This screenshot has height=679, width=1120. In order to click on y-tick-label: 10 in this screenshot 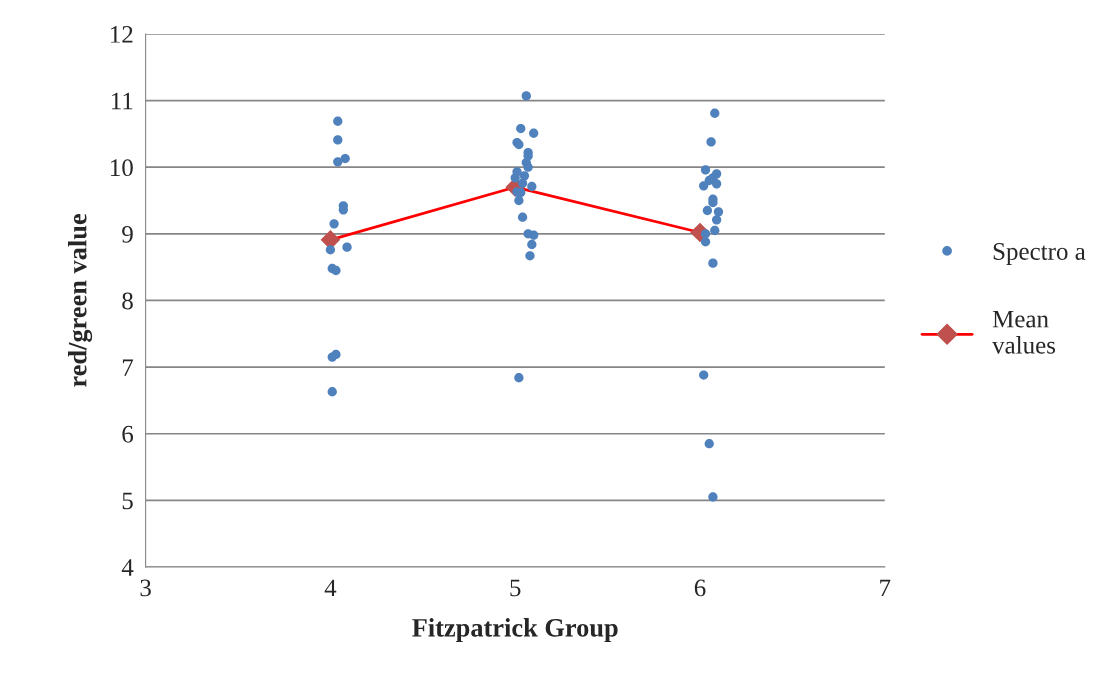, I will do `click(121, 168)`.